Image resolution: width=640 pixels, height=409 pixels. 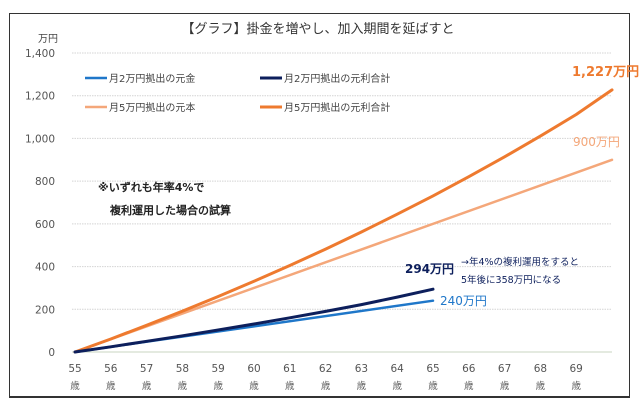 I want to click on x-tick-label: 59, so click(x=218, y=369).